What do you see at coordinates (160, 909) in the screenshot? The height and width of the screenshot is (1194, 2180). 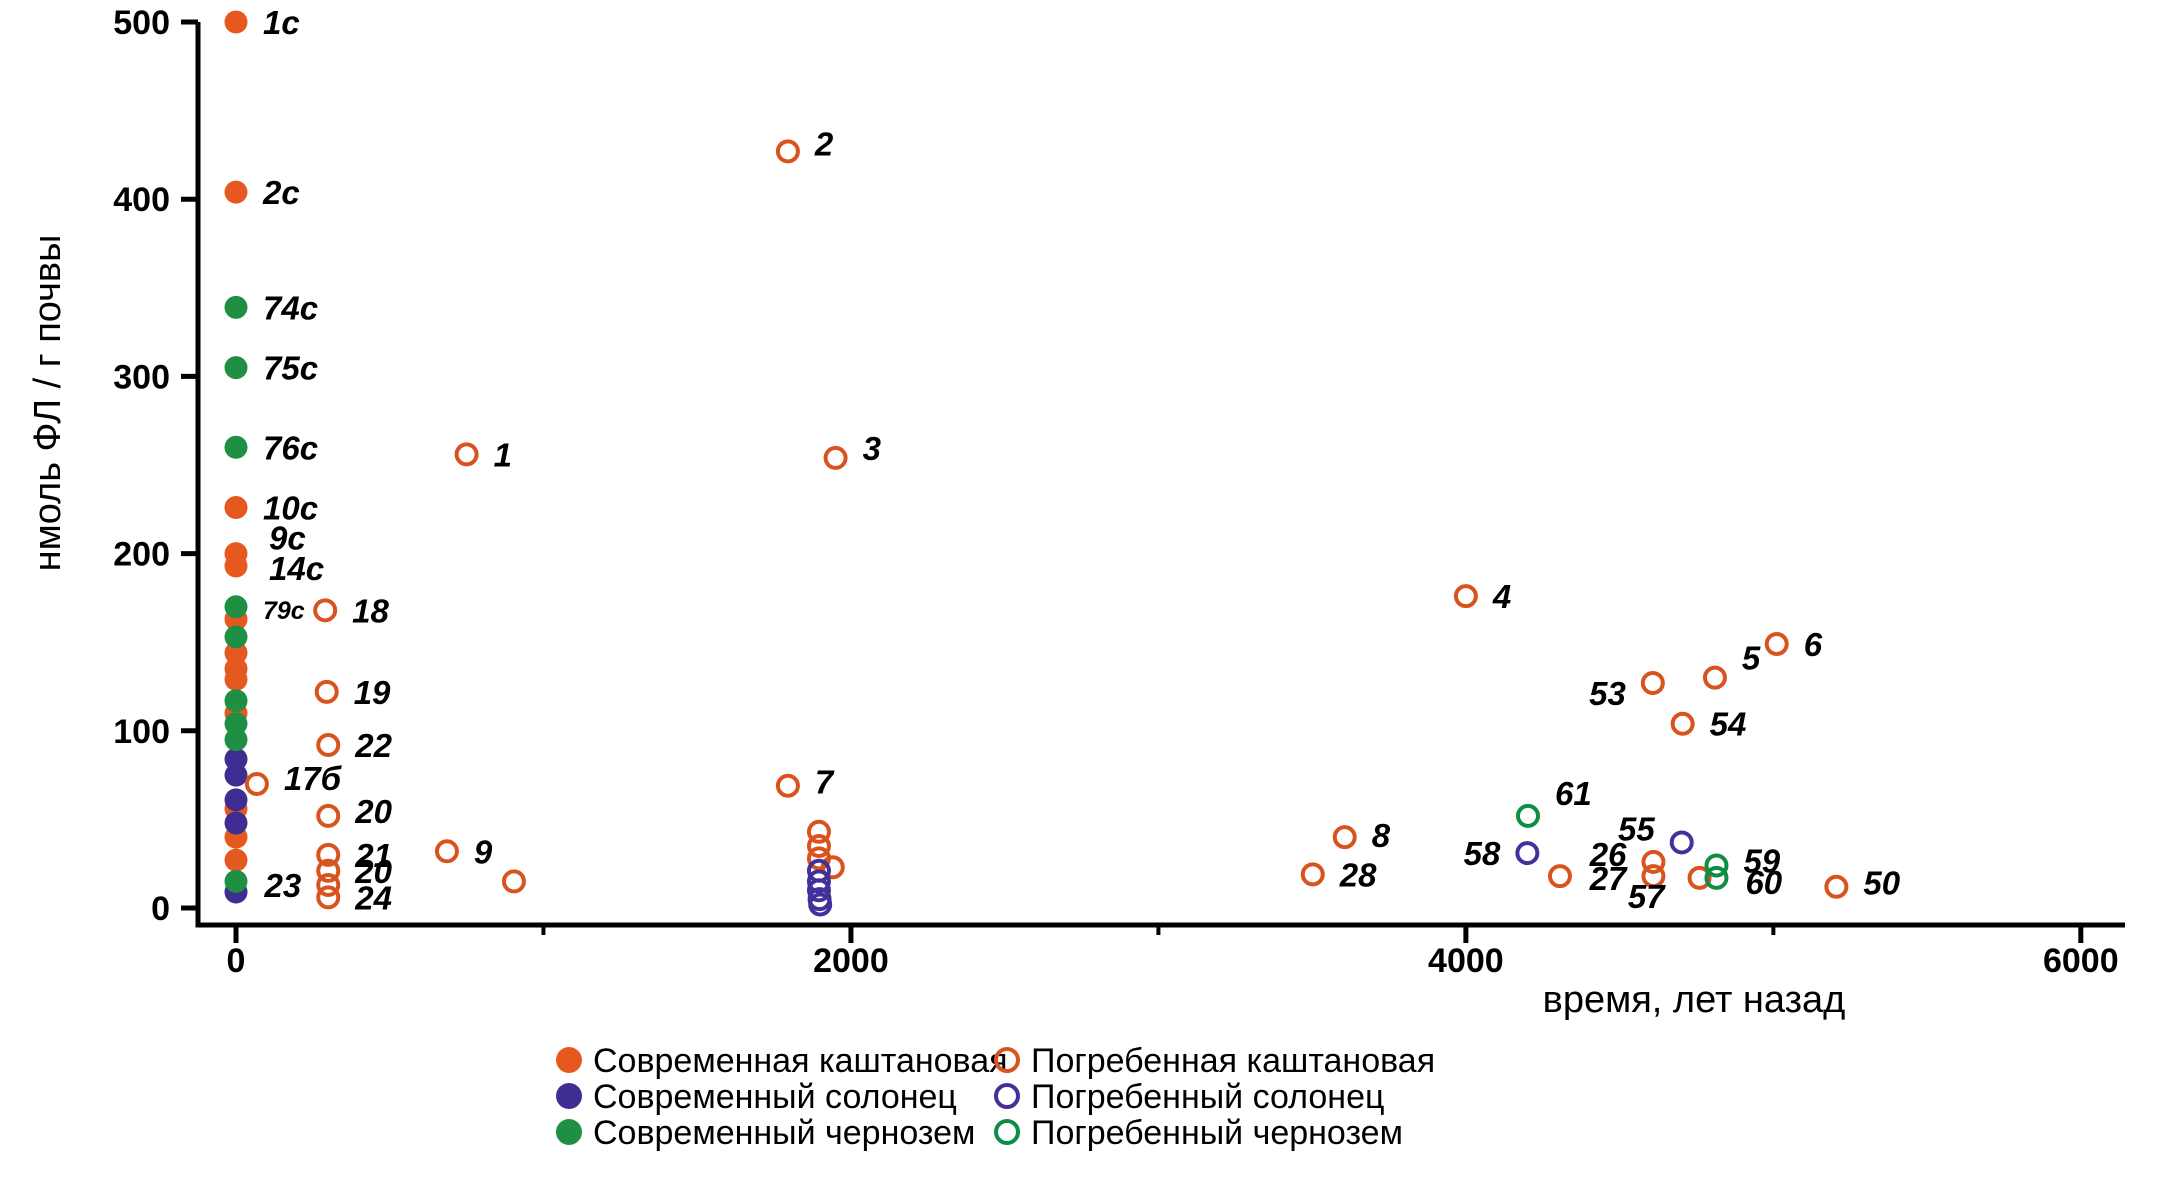 I see `y-tick-label: 0` at bounding box center [160, 909].